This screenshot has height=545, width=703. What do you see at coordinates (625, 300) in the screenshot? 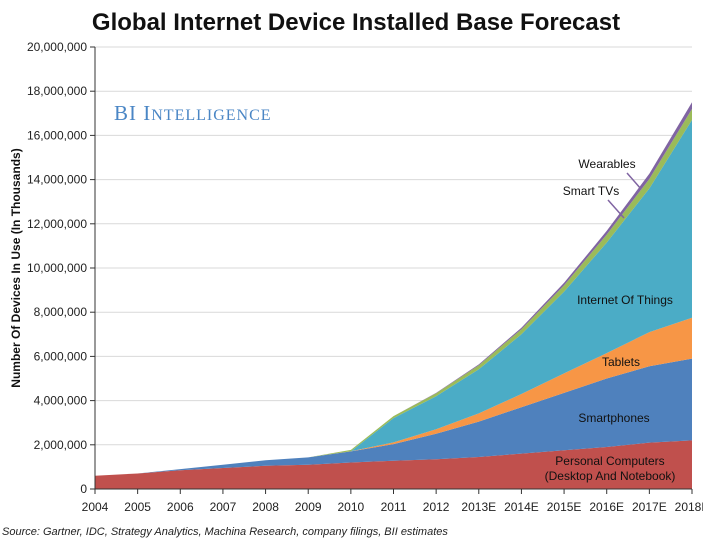
I see `series-label-iot: Internet Of Things` at bounding box center [625, 300].